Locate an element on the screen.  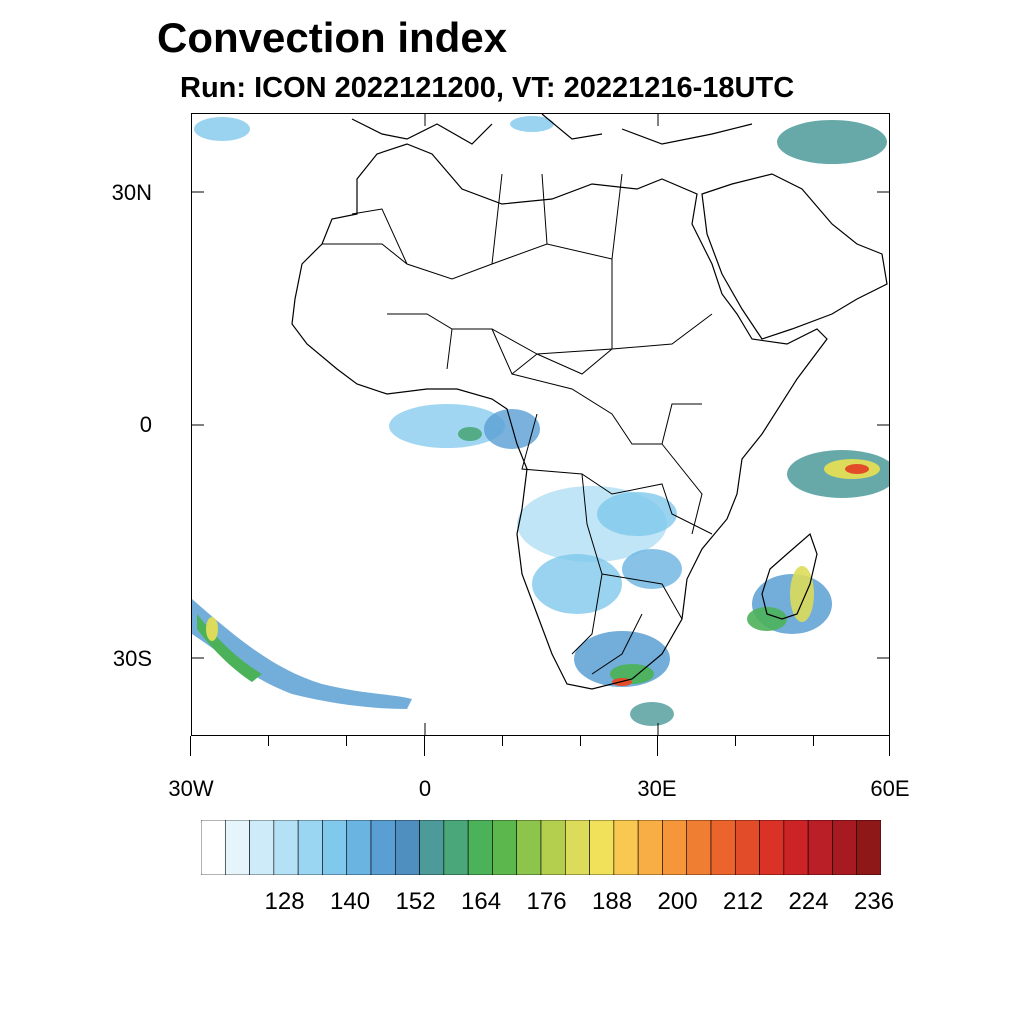
convection-peak-south-atlantic is located at coordinates (212, 629).